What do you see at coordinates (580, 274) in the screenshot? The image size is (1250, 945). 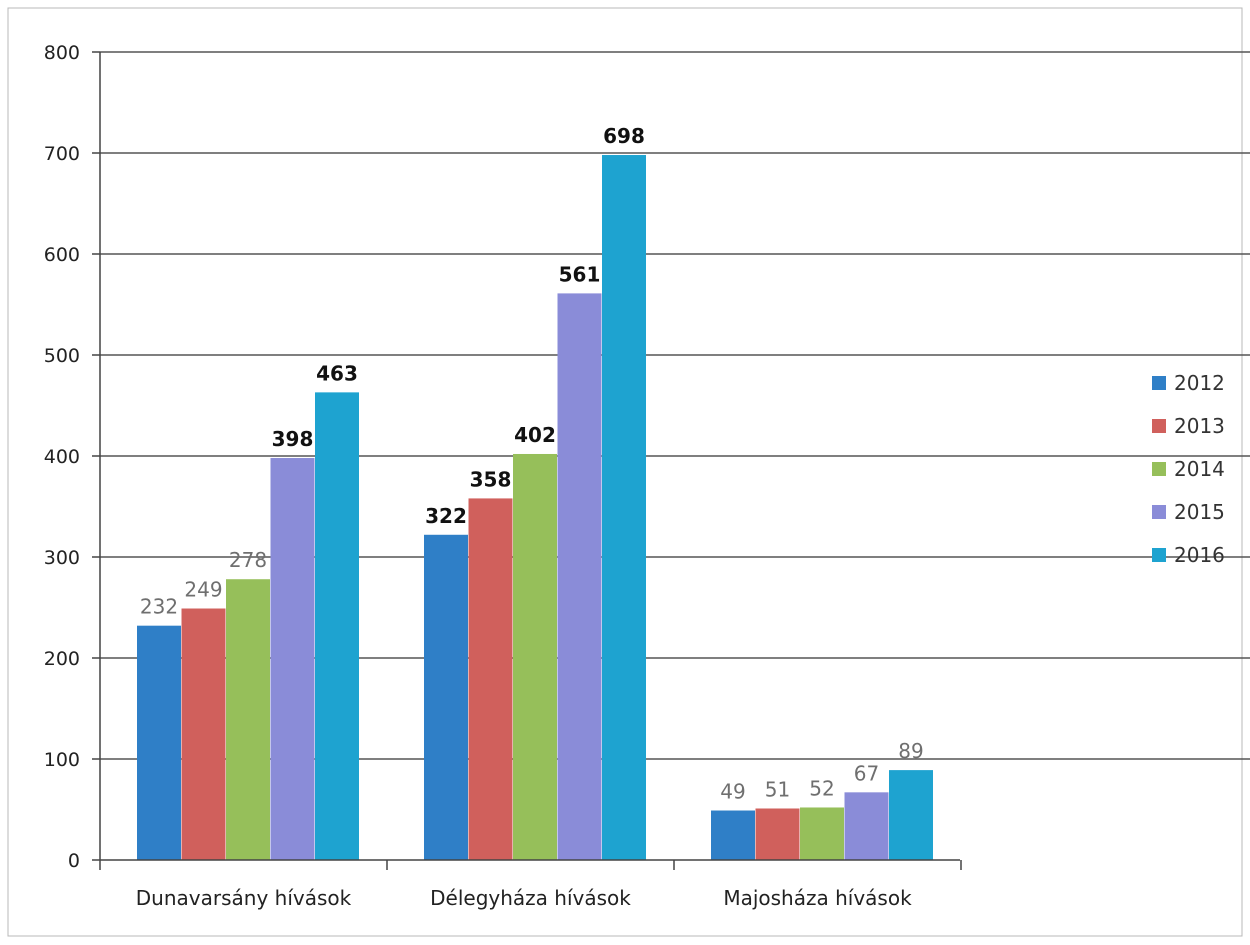 I see `data-label-2015-1: 561` at bounding box center [580, 274].